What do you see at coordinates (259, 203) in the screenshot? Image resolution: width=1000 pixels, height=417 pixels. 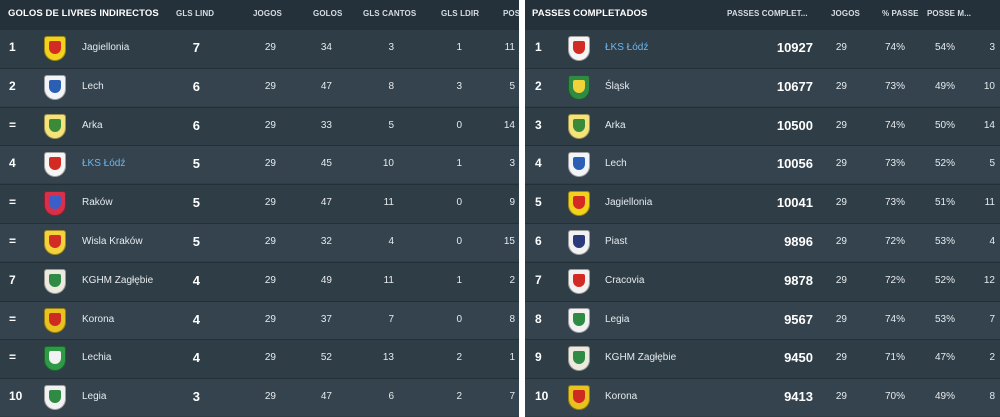 I see `table-row: = Raków 5 29 47 11 0 9` at bounding box center [259, 203].